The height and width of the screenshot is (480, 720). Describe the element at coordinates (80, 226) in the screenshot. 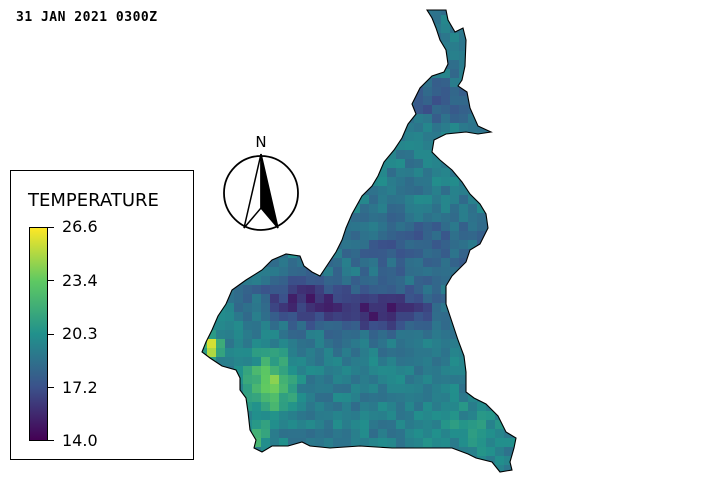

I see `colorbar-tick-label: 26.6` at that location.